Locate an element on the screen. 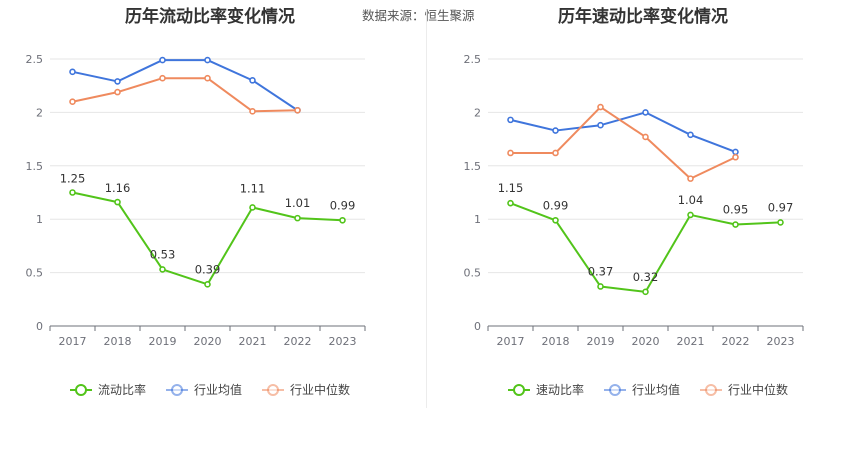  left-chart-title: 历年流动比率变化情况 is located at coordinates (210, 17).